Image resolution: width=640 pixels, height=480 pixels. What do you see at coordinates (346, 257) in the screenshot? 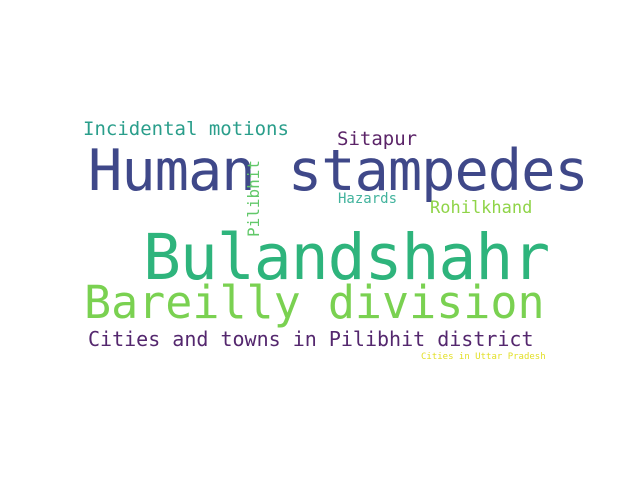
I see `word-bulandshahr: Bulandshahr` at bounding box center [346, 257].